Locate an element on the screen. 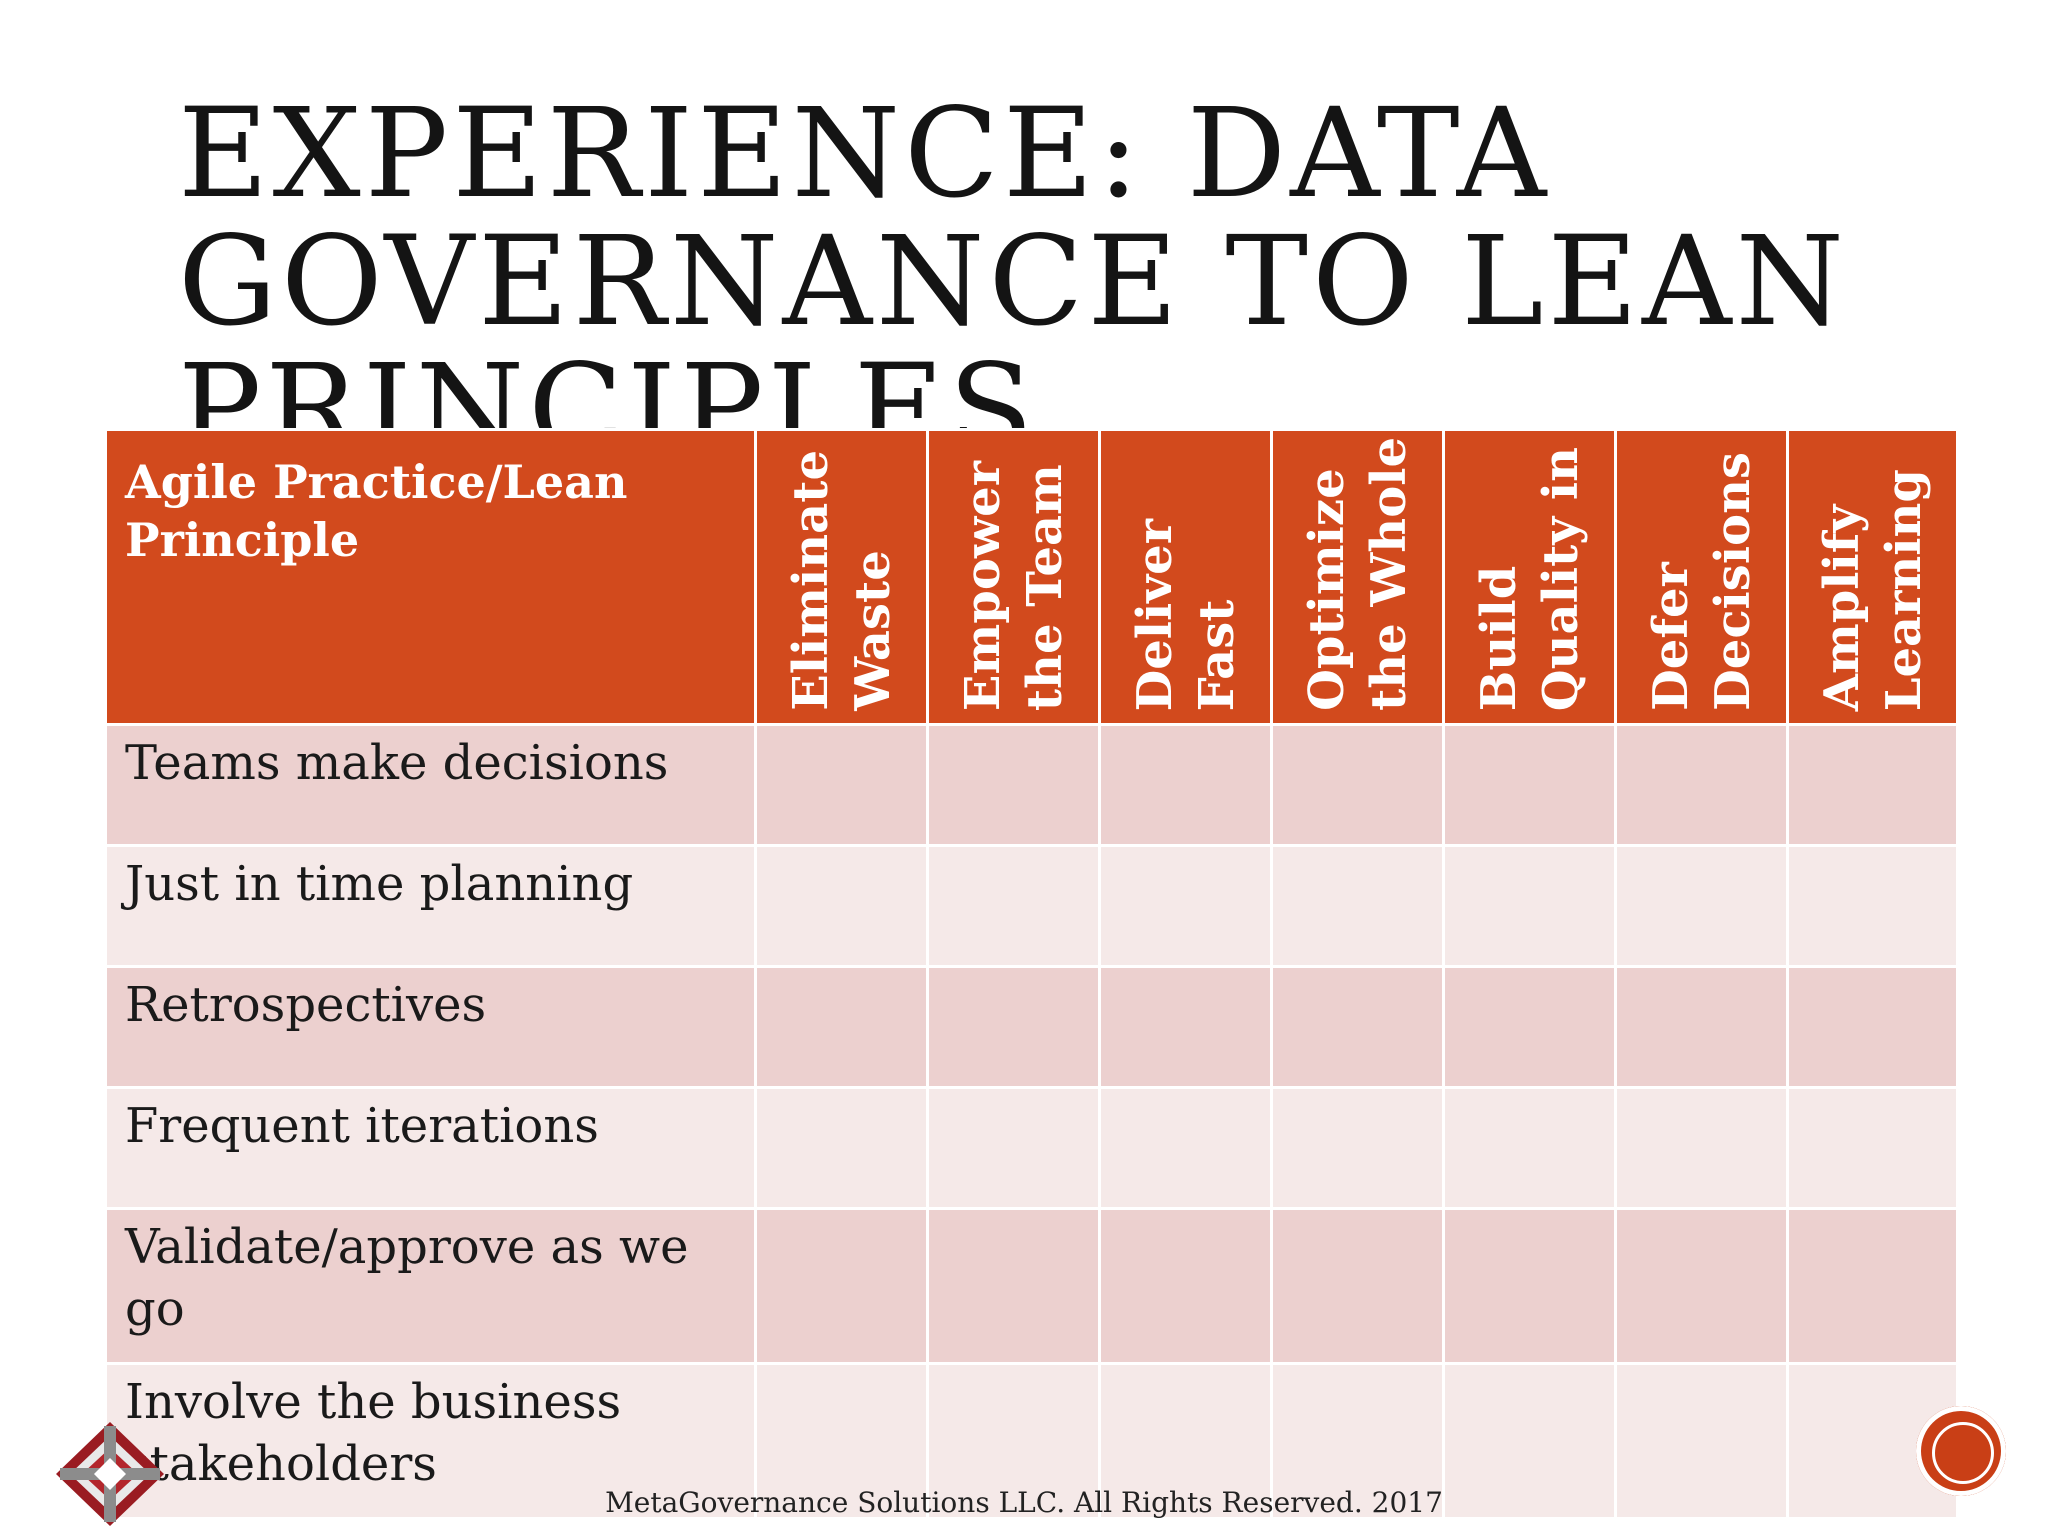  table-row: Teams make decisions is located at coordinates (1031, 785).